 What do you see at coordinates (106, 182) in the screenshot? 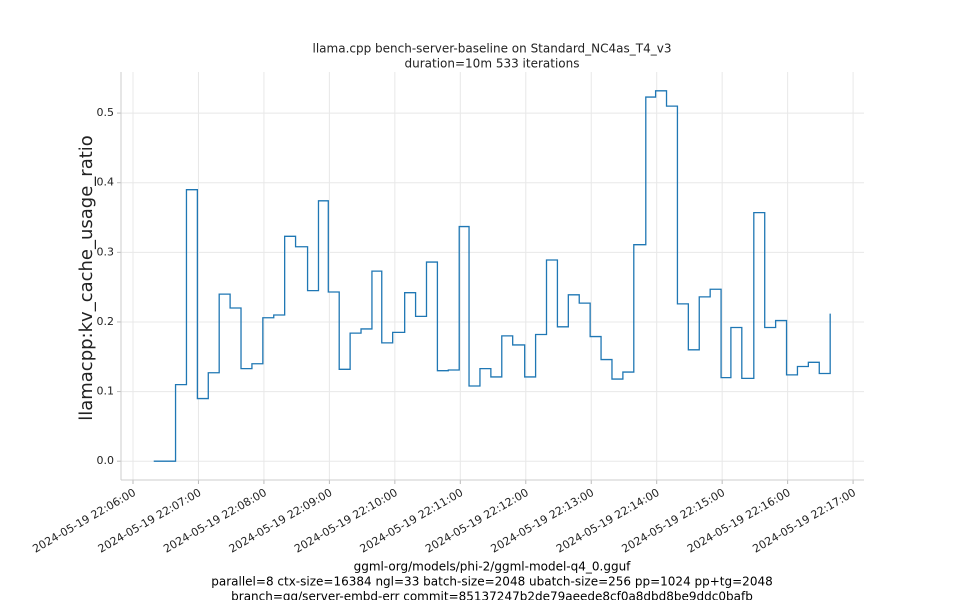
I see `y-tick-label: 0.4` at bounding box center [106, 182].